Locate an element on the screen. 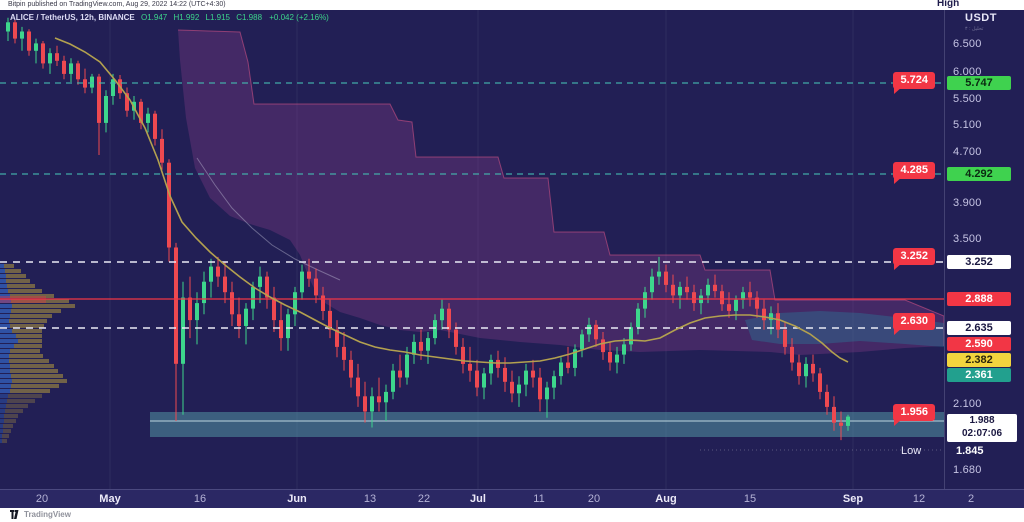 This screenshot has width=1024, height=522. time-tick: 11 is located at coordinates (539, 499).